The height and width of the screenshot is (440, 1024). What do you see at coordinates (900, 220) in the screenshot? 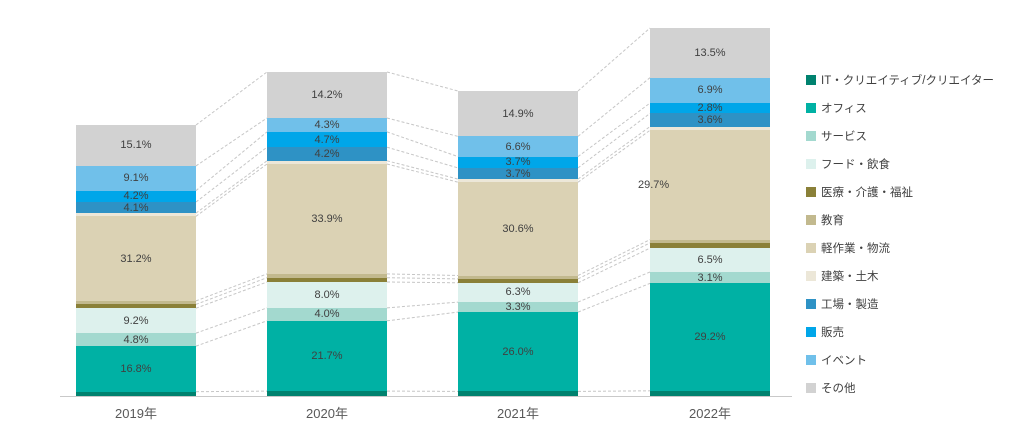
I see `legend-item: 教育` at bounding box center [900, 220].